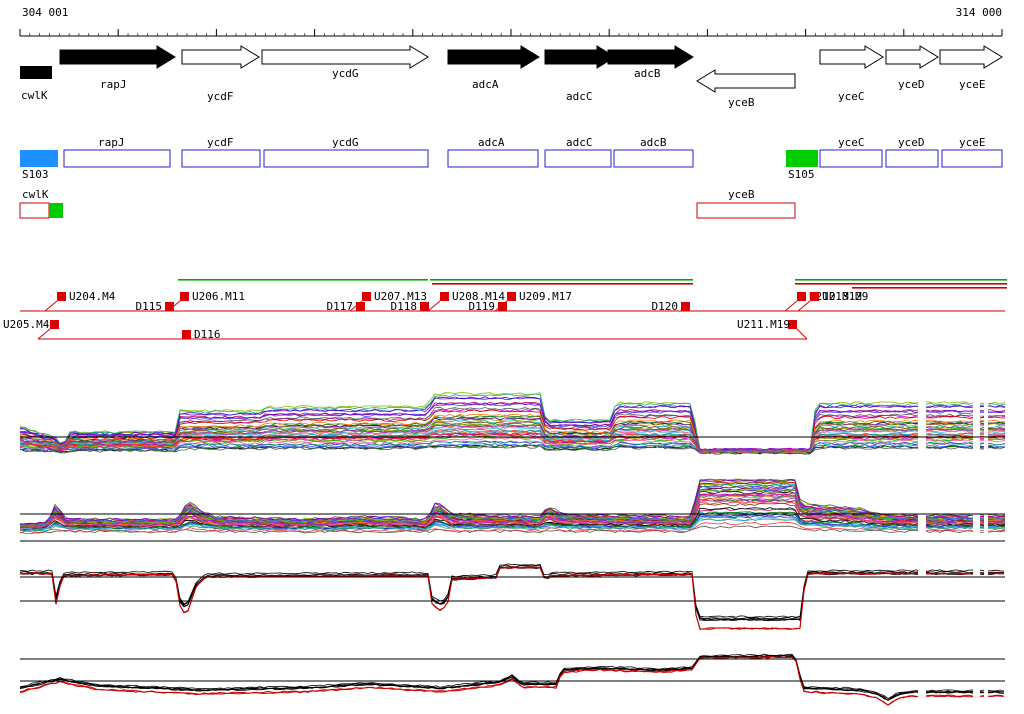 This screenshot has height=714, width=1024. What do you see at coordinates (971, 57) in the screenshot?
I see `gene-arrow-yceE` at bounding box center [971, 57].